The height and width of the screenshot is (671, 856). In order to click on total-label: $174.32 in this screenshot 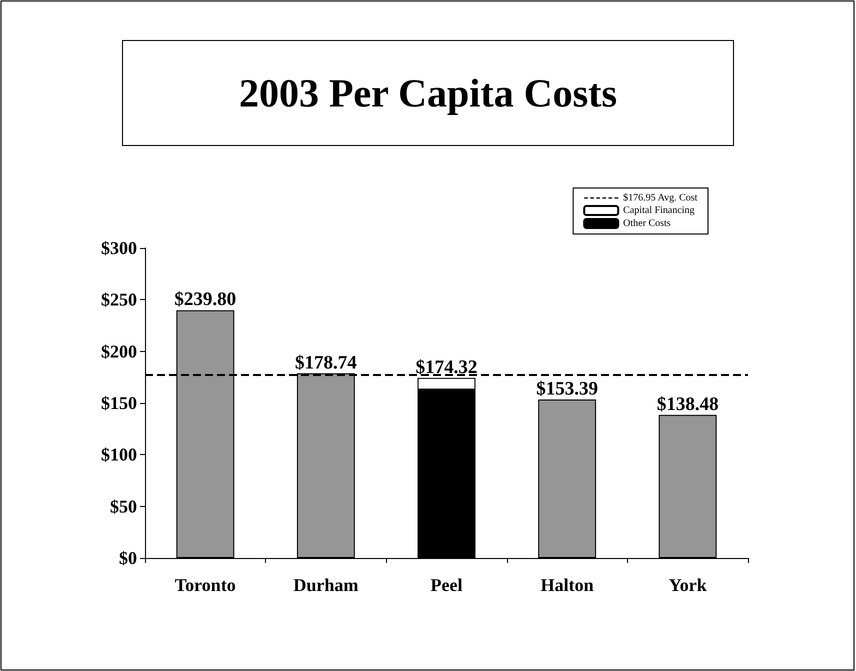, I will do `click(447, 367)`.